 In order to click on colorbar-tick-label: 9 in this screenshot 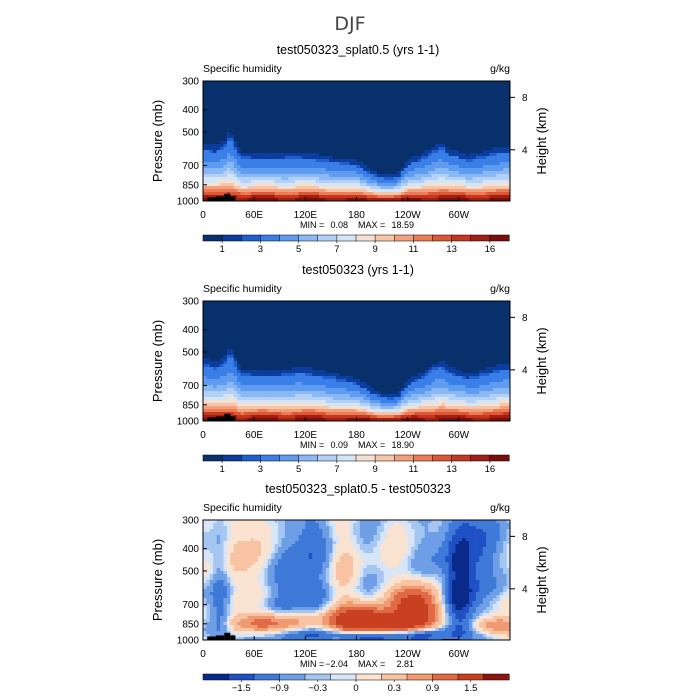, I will do `click(374, 249)`.